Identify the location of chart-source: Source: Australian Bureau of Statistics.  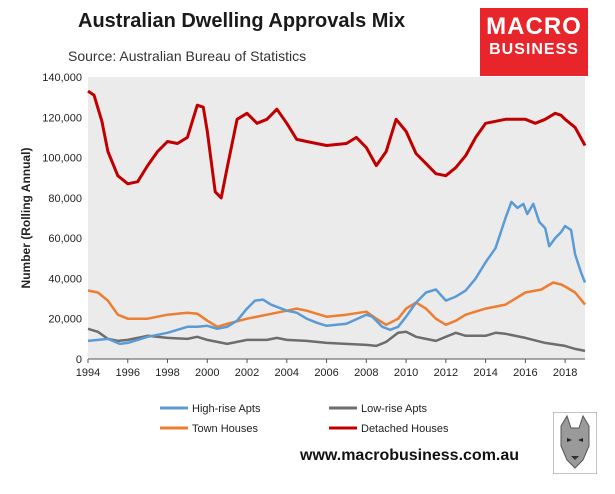
(187, 56).